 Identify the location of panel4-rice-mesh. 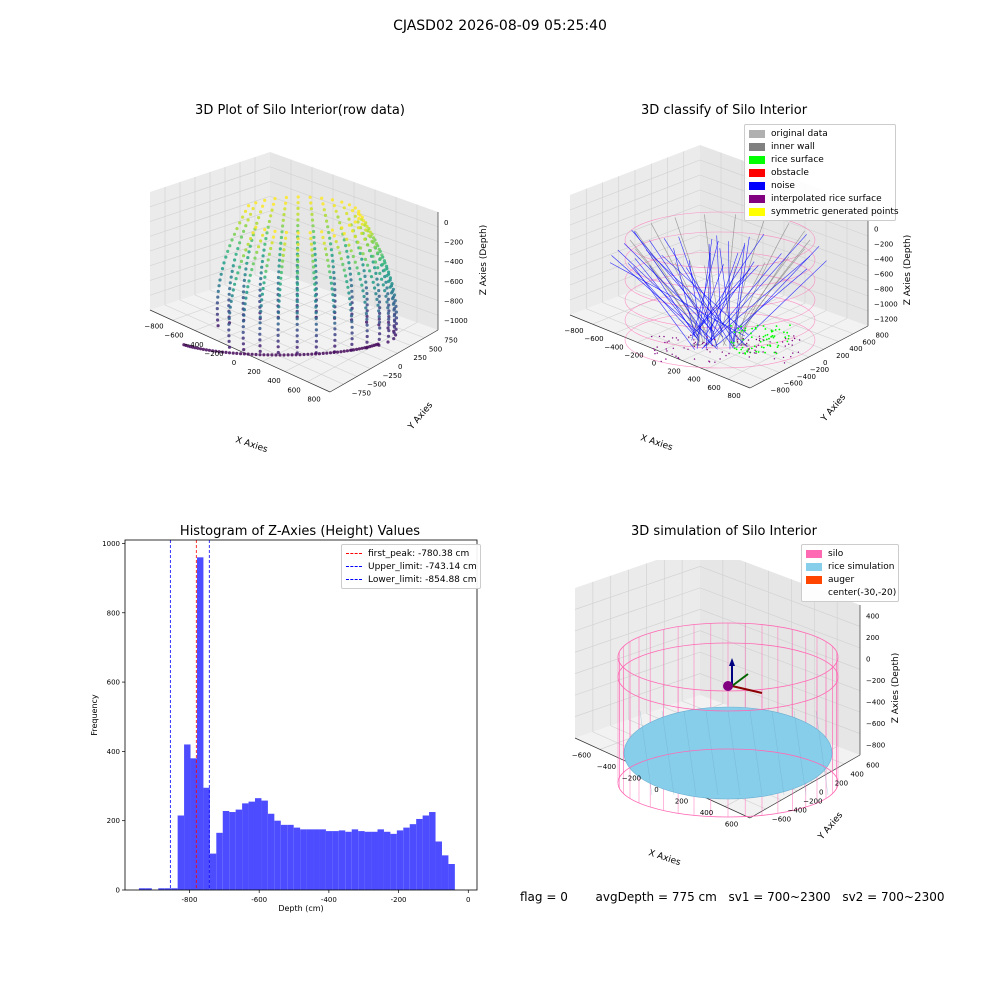
(690, 753).